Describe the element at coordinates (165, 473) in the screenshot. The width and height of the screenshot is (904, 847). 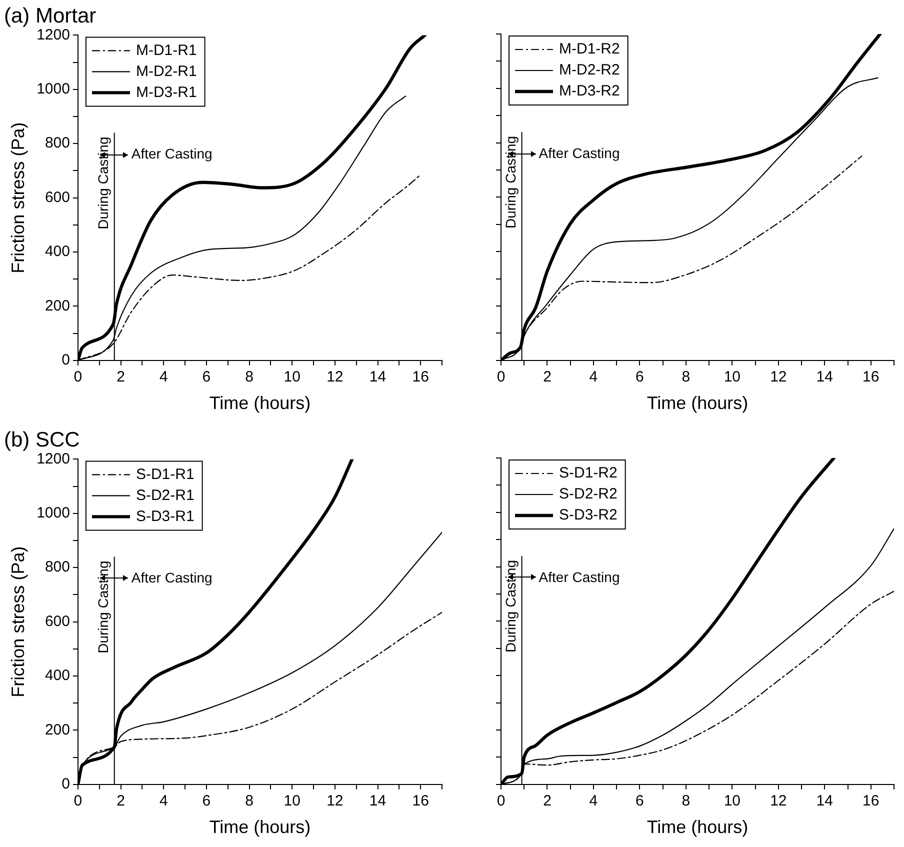
I see `legend-label: S-D1-R1` at that location.